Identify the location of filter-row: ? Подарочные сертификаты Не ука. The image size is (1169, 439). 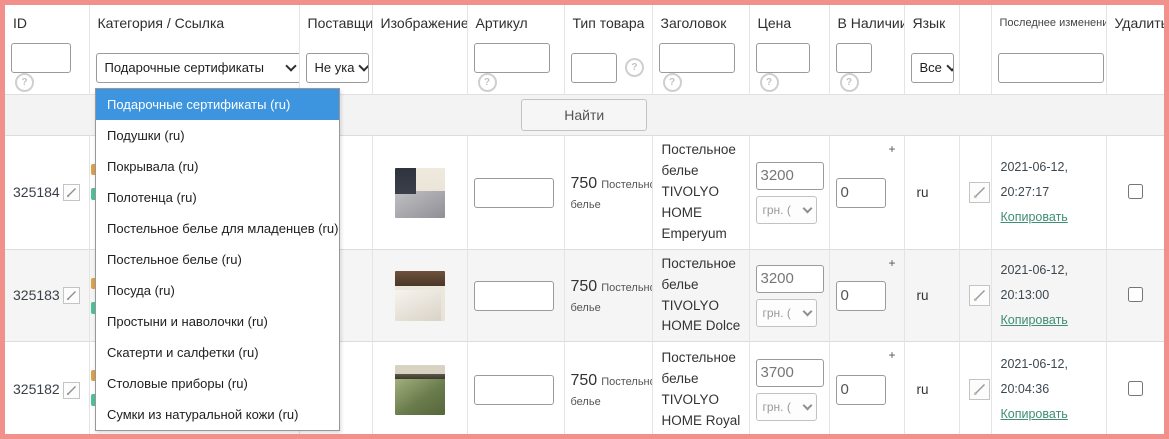
(584, 68).